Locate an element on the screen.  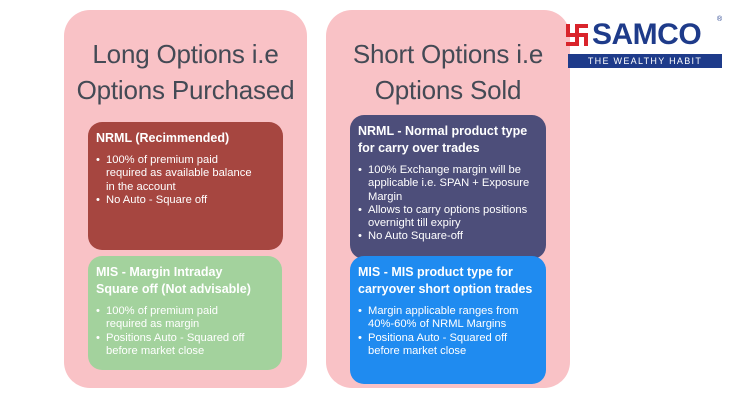
samco-tagline: THE WEALTHY HABIT is located at coordinates (645, 61).